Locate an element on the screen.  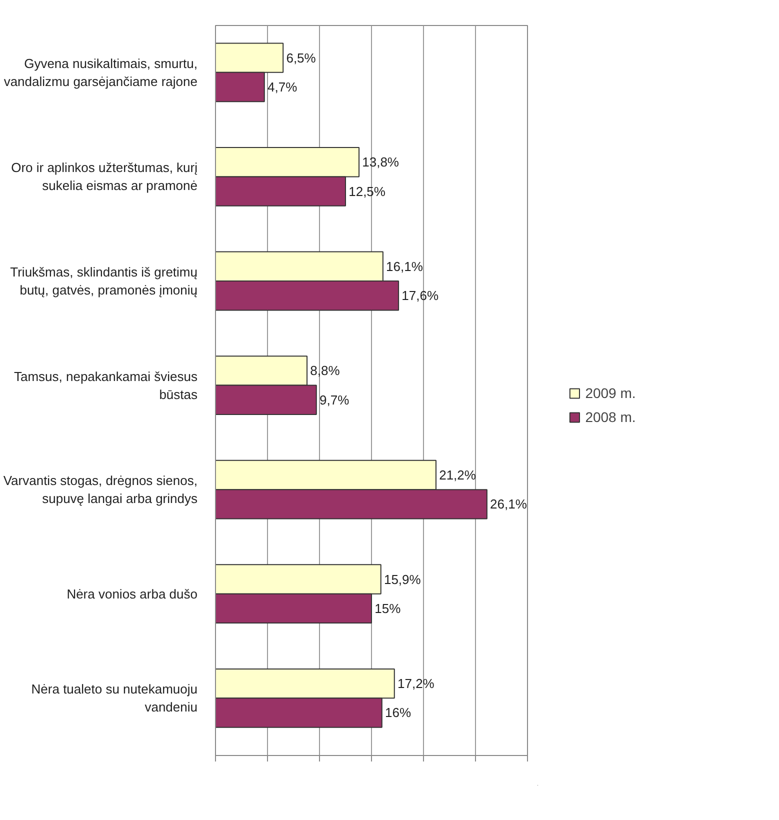
data-label: 17,2% is located at coordinates (416, 684).